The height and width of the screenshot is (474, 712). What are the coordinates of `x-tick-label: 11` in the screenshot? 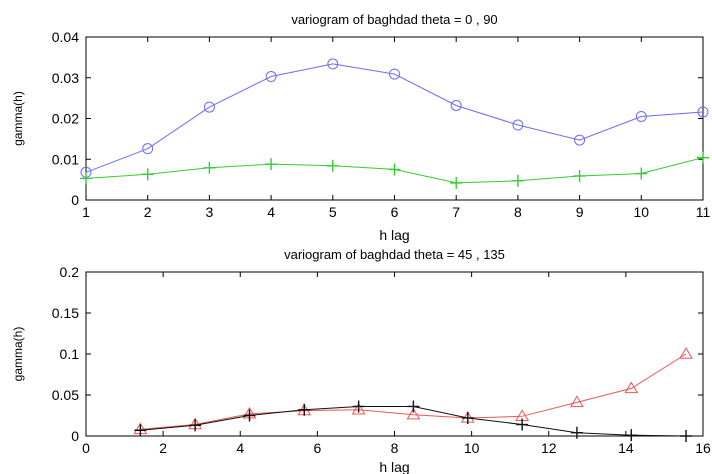 It's located at (703, 212).